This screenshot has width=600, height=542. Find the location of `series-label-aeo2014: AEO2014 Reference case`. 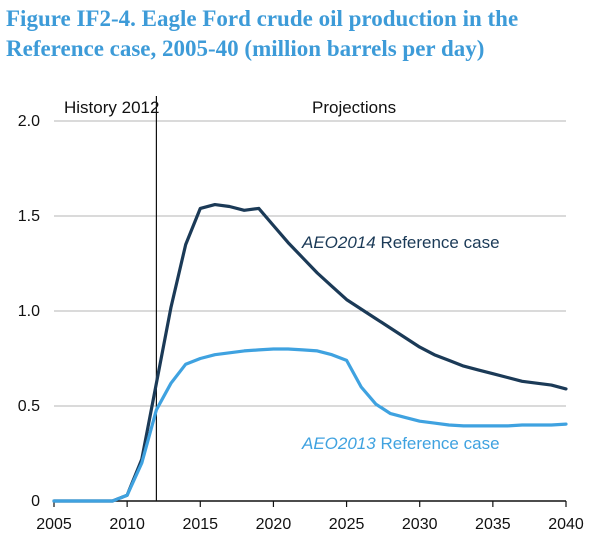

series-label-aeo2014: AEO2014 Reference case is located at coordinates (400, 242).